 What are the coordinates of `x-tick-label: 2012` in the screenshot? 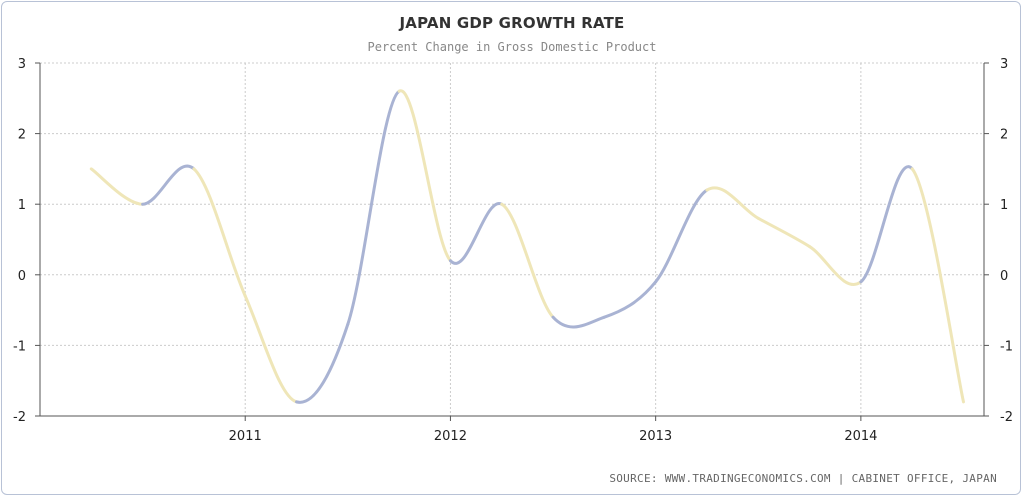 It's located at (450, 436).